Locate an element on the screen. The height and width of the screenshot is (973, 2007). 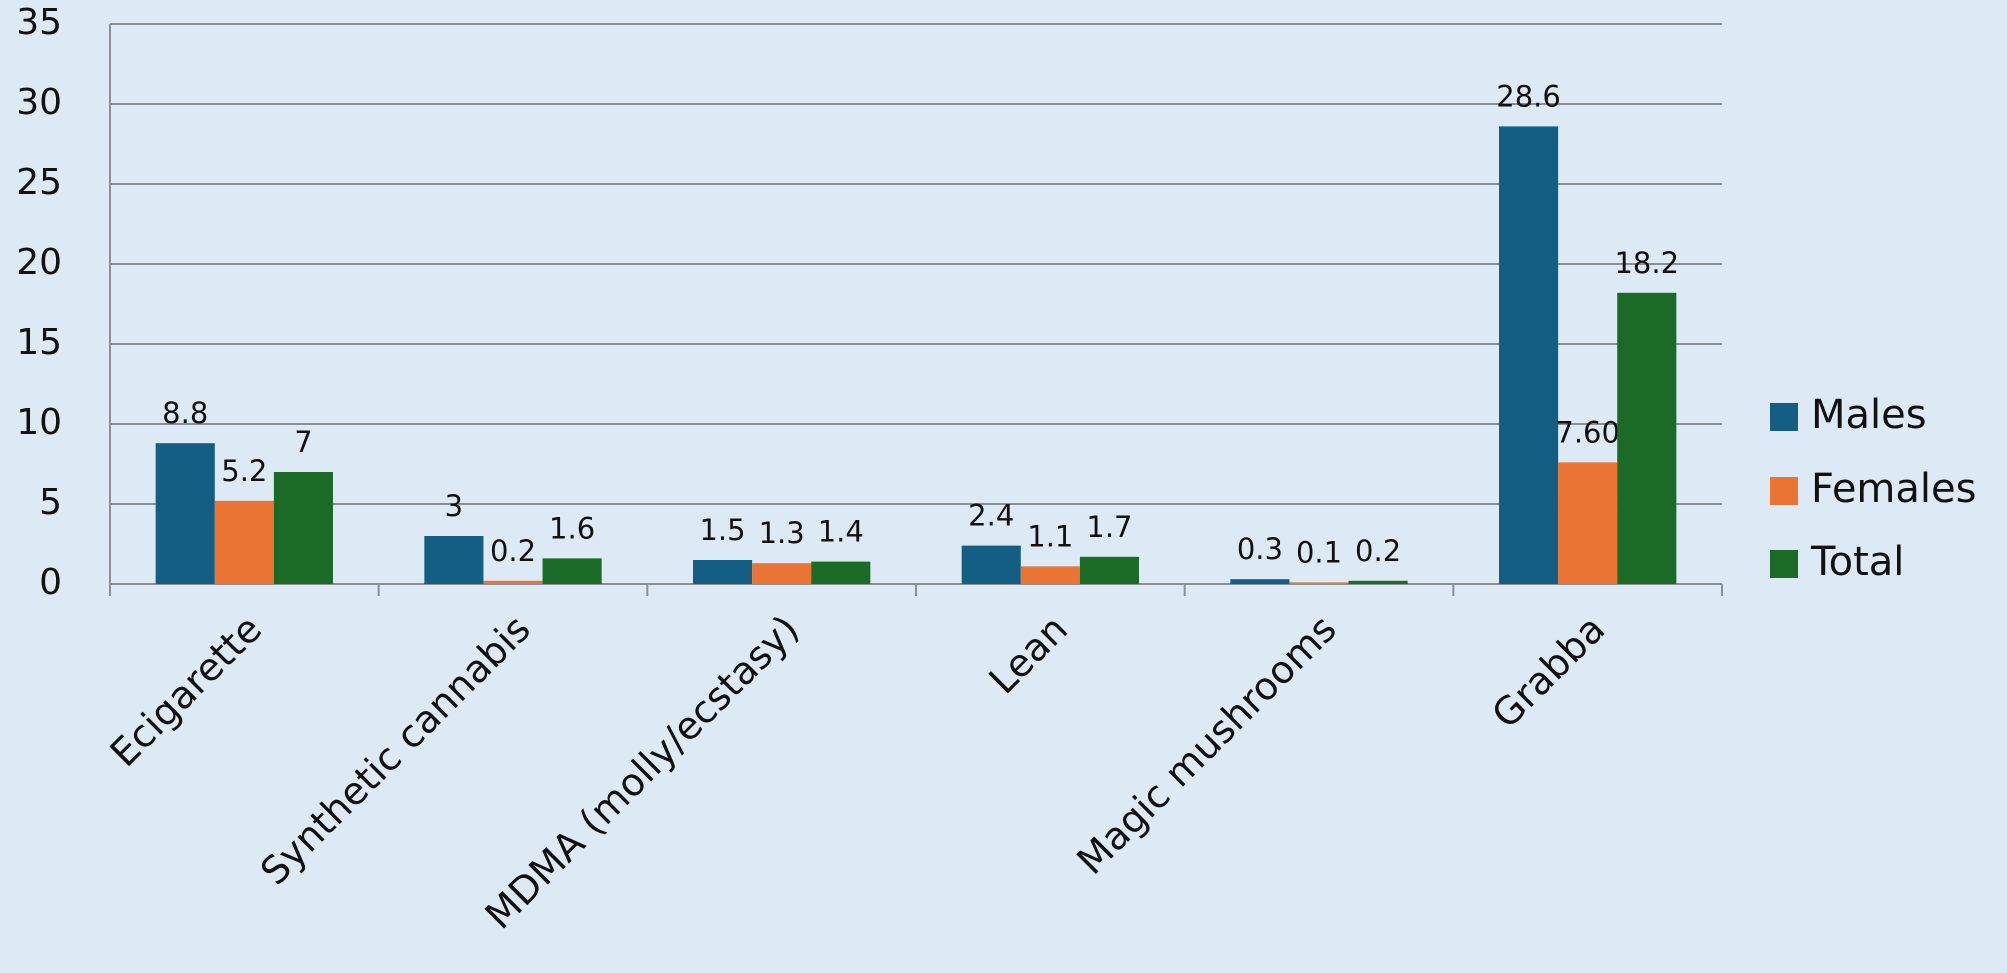
data-label: 2.4 is located at coordinates (991, 516).